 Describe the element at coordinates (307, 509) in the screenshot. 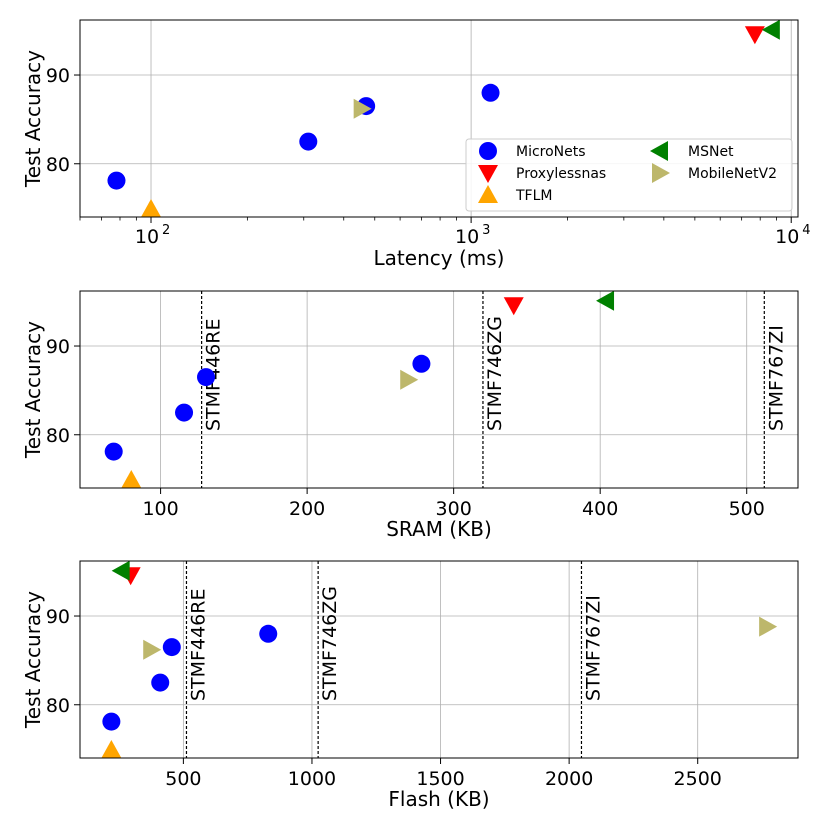

I see `x-tick-label-2: 200` at that location.